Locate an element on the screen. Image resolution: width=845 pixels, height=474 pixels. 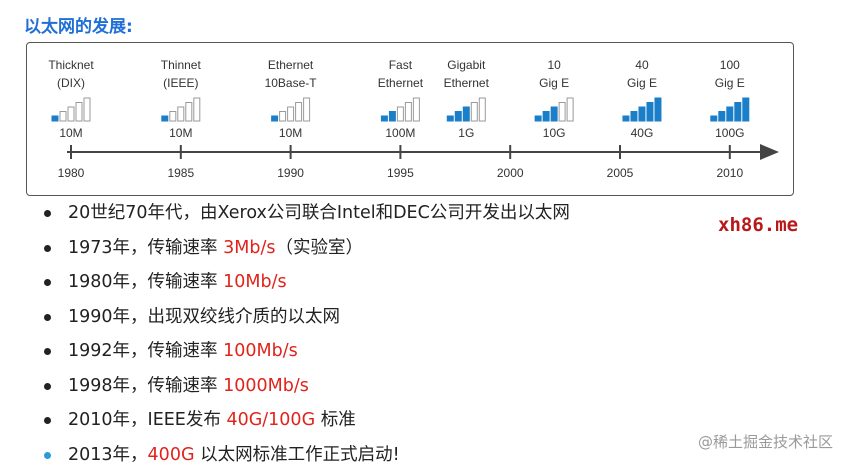
history-item: 2010年，IEEE发布 40G/100G 标准 is located at coordinates (307, 422).